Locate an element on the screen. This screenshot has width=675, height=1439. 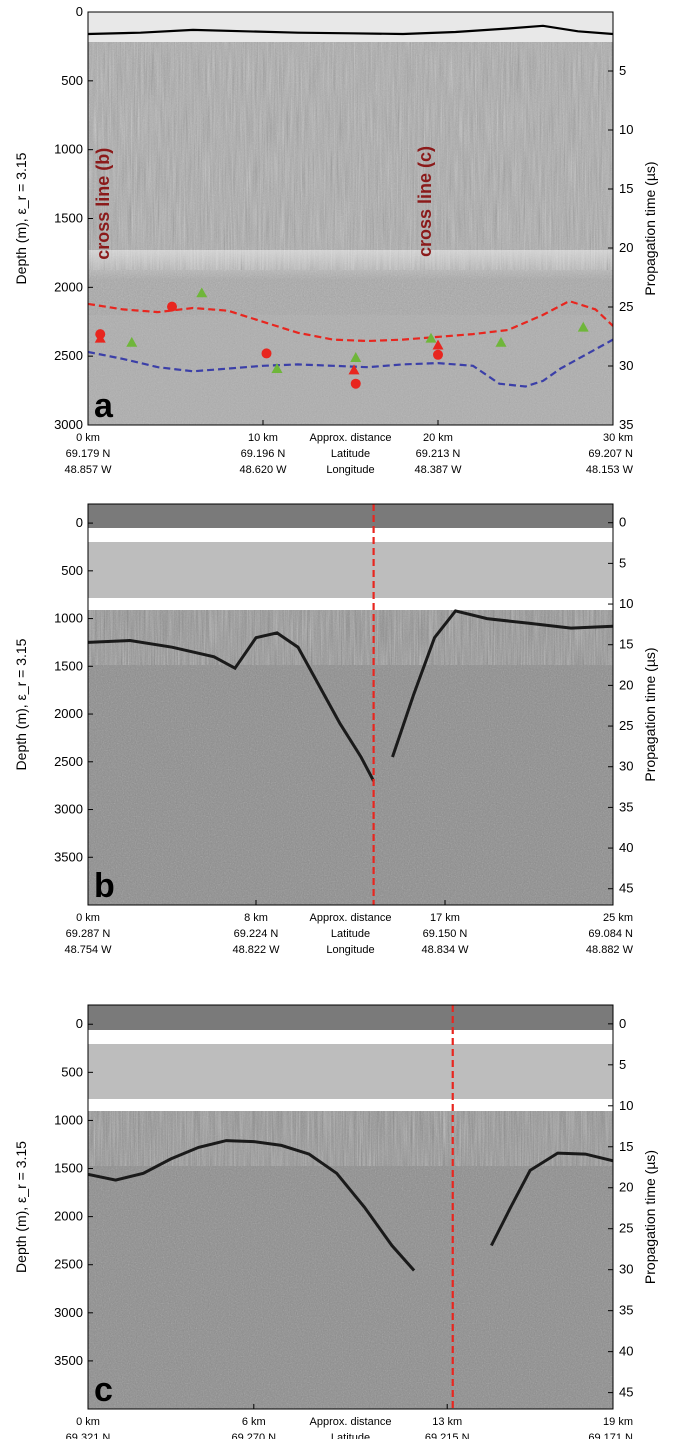
x-latitude-label: 69.084 N is located at coordinates (610, 934).